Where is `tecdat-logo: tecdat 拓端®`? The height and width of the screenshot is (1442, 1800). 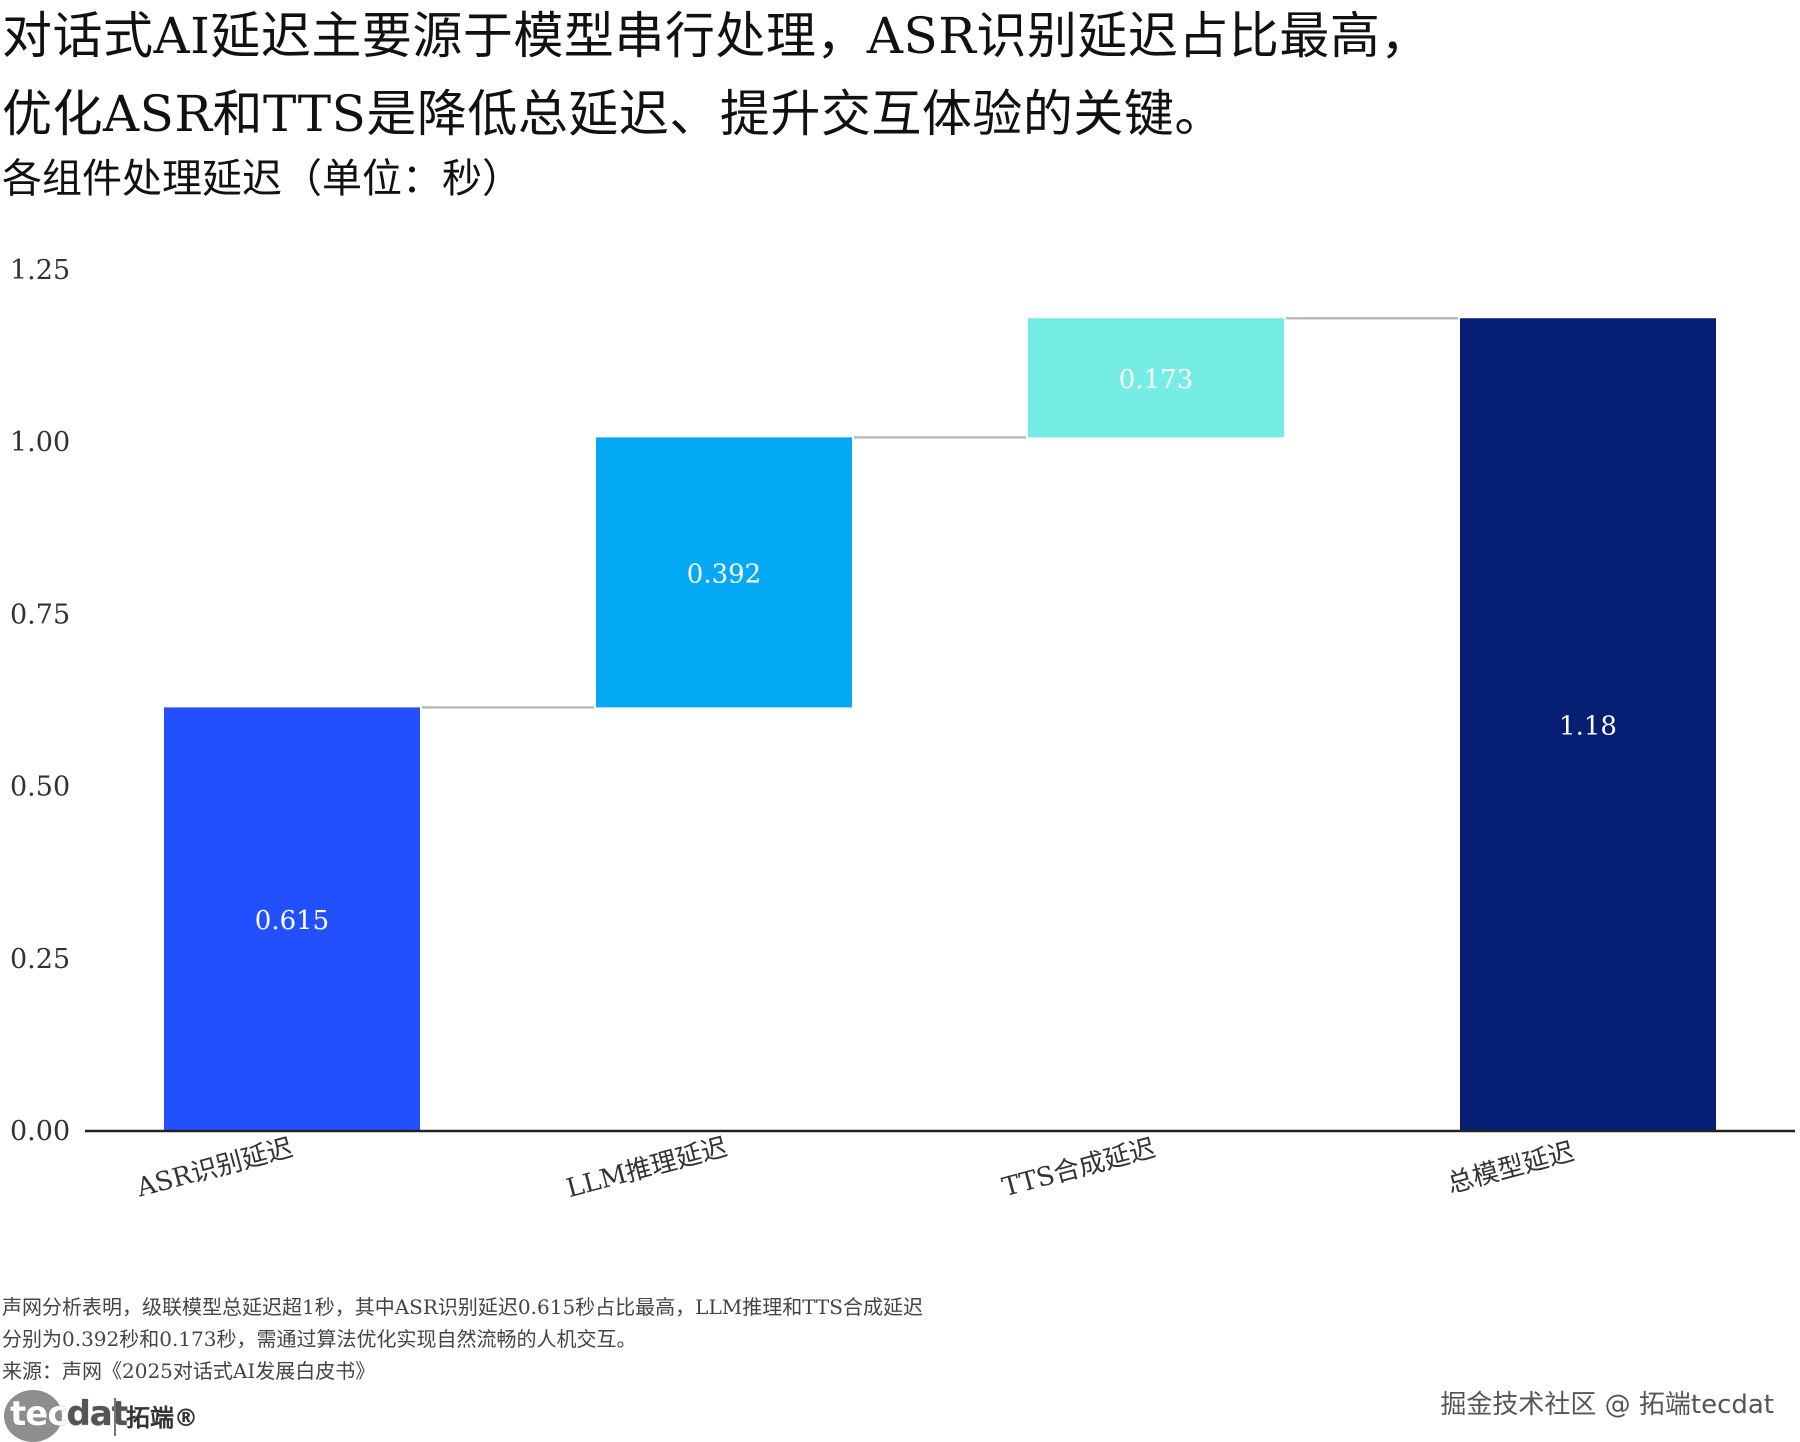
tecdat-logo: tecdat 拓端® is located at coordinates (114, 1415).